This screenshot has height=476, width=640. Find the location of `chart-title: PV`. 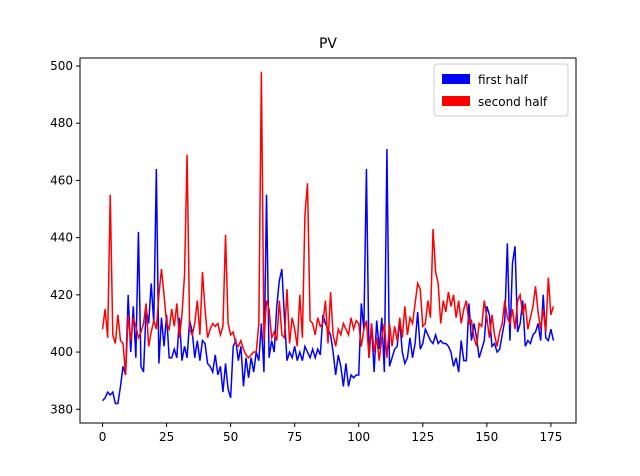

chart-title: PV is located at coordinates (328, 44).